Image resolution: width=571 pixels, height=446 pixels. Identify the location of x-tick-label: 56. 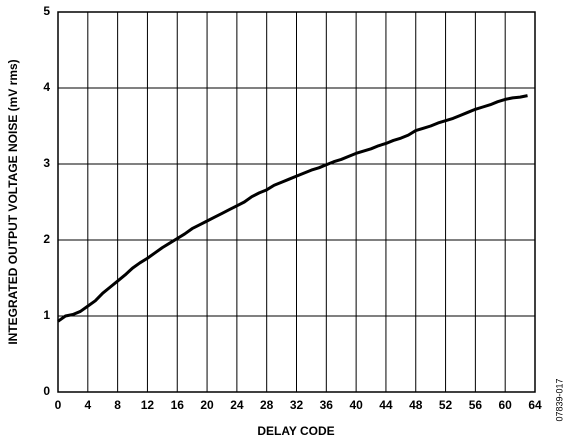
(476, 405).